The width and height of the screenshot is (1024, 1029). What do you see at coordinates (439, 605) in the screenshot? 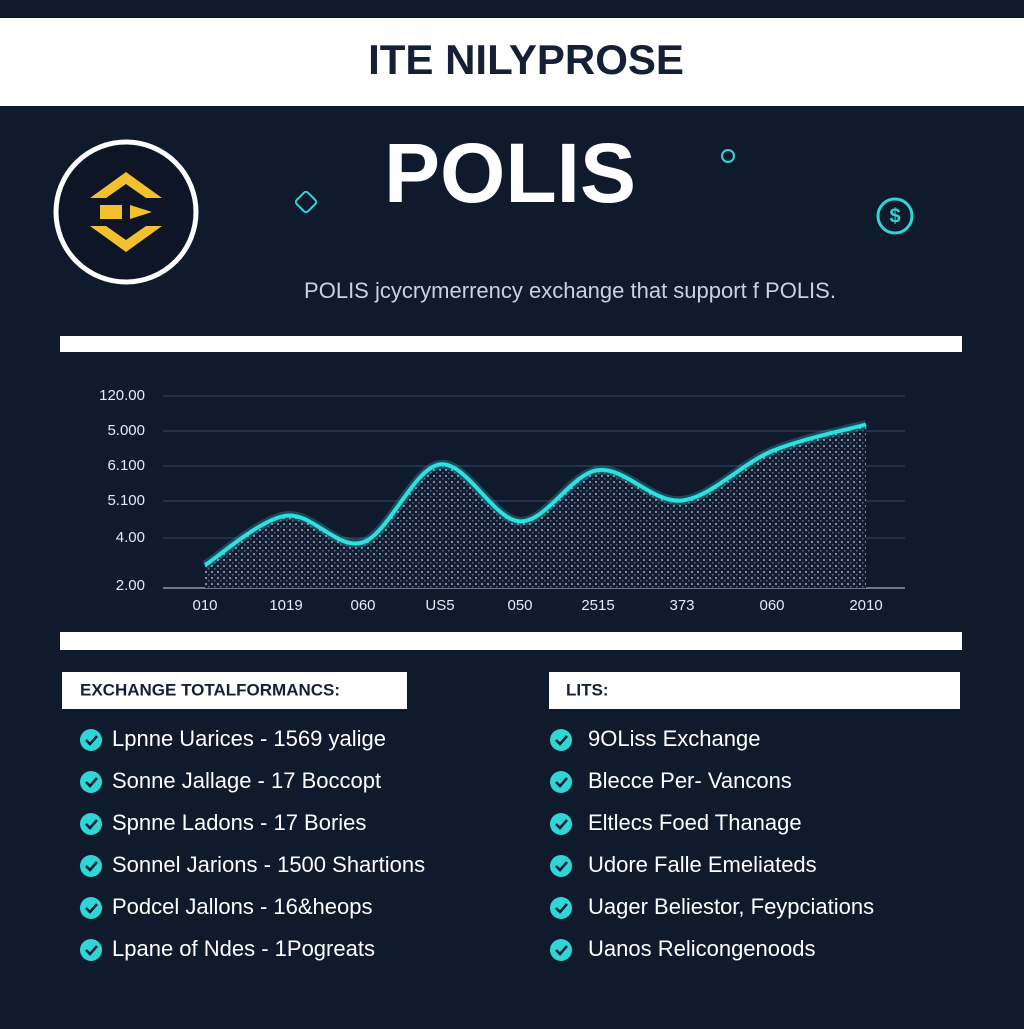
I see `x-tick-label: US5` at bounding box center [439, 605].